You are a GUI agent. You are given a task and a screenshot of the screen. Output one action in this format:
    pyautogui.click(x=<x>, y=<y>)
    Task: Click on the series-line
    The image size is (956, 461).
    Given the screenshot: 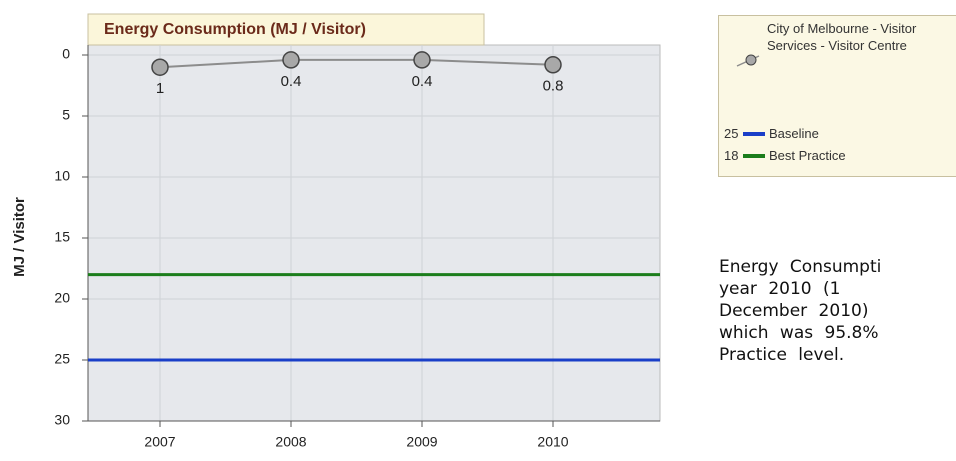 What is the action you would take?
    pyautogui.click(x=356, y=63)
    